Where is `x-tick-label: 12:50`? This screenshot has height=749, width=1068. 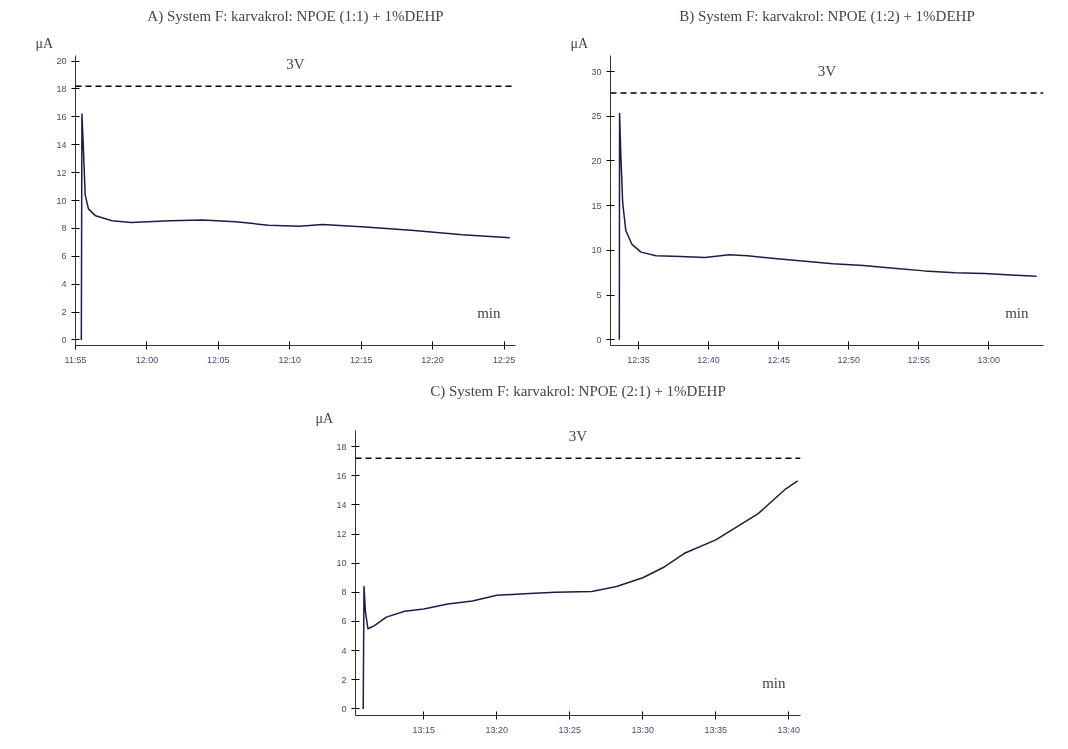
x-tick-label: 12:50 is located at coordinates (848, 359).